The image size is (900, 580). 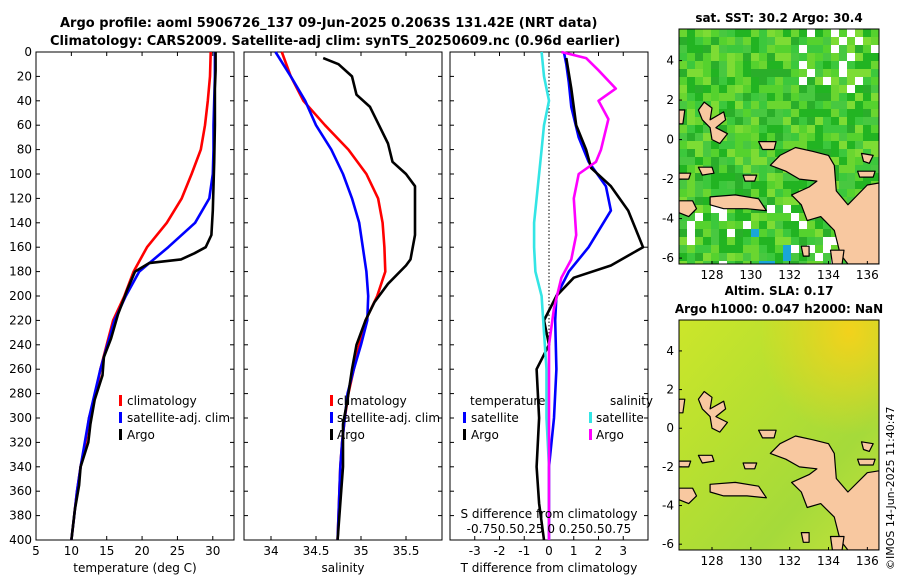 What do you see at coordinates (162, 401) in the screenshot?
I see `legend-label-climatology: climatology` at bounding box center [162, 401].